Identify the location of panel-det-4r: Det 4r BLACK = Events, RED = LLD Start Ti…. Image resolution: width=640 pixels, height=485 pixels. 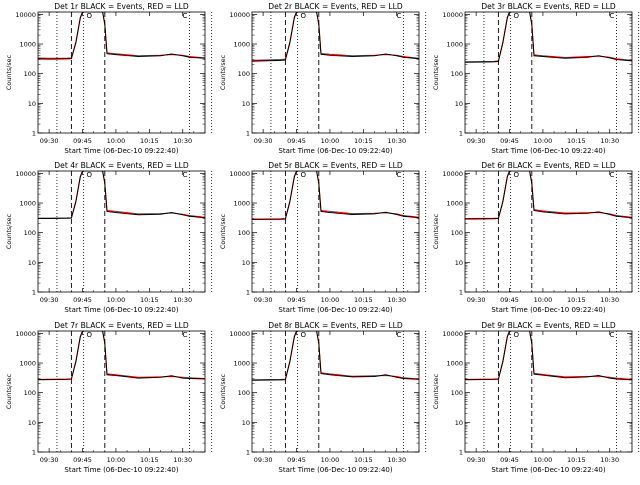
(109, 237).